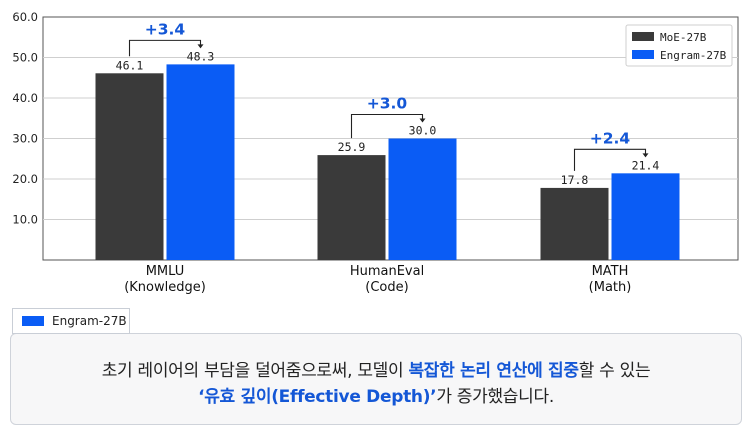 The width and height of the screenshot is (753, 434). Describe the element at coordinates (25, 179) in the screenshot. I see `y-tick-label: 20.0` at that location.